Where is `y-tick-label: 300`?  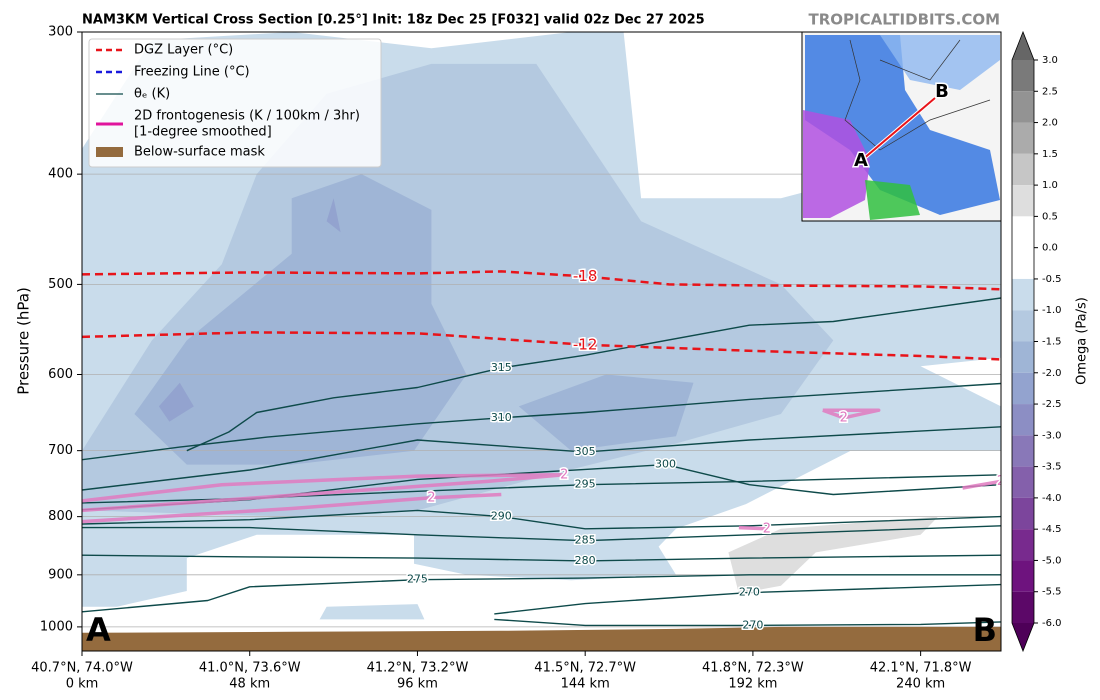
y-tick-label: 300 is located at coordinates (60, 32).